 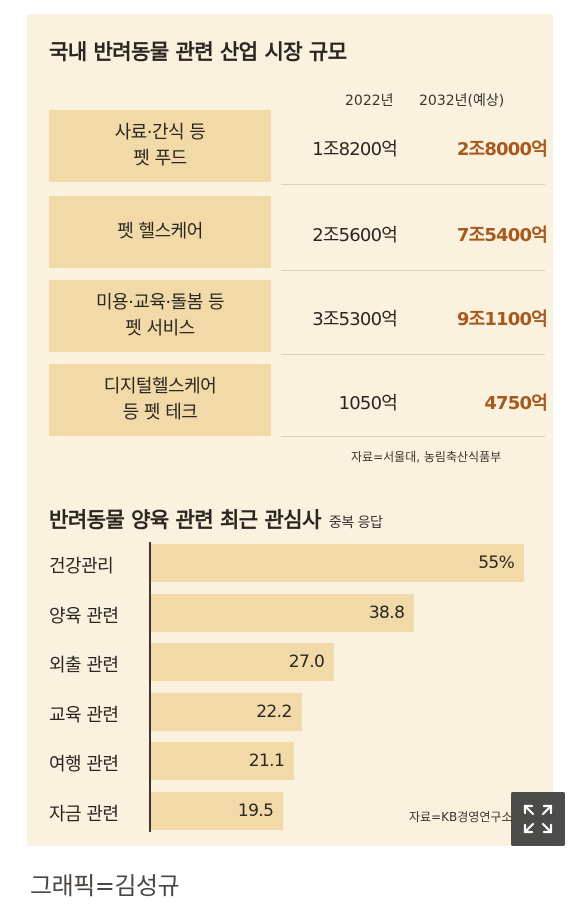 What do you see at coordinates (502, 235) in the screenshot?
I see `value-2032-pet-healthcare: 7조5400억` at bounding box center [502, 235].